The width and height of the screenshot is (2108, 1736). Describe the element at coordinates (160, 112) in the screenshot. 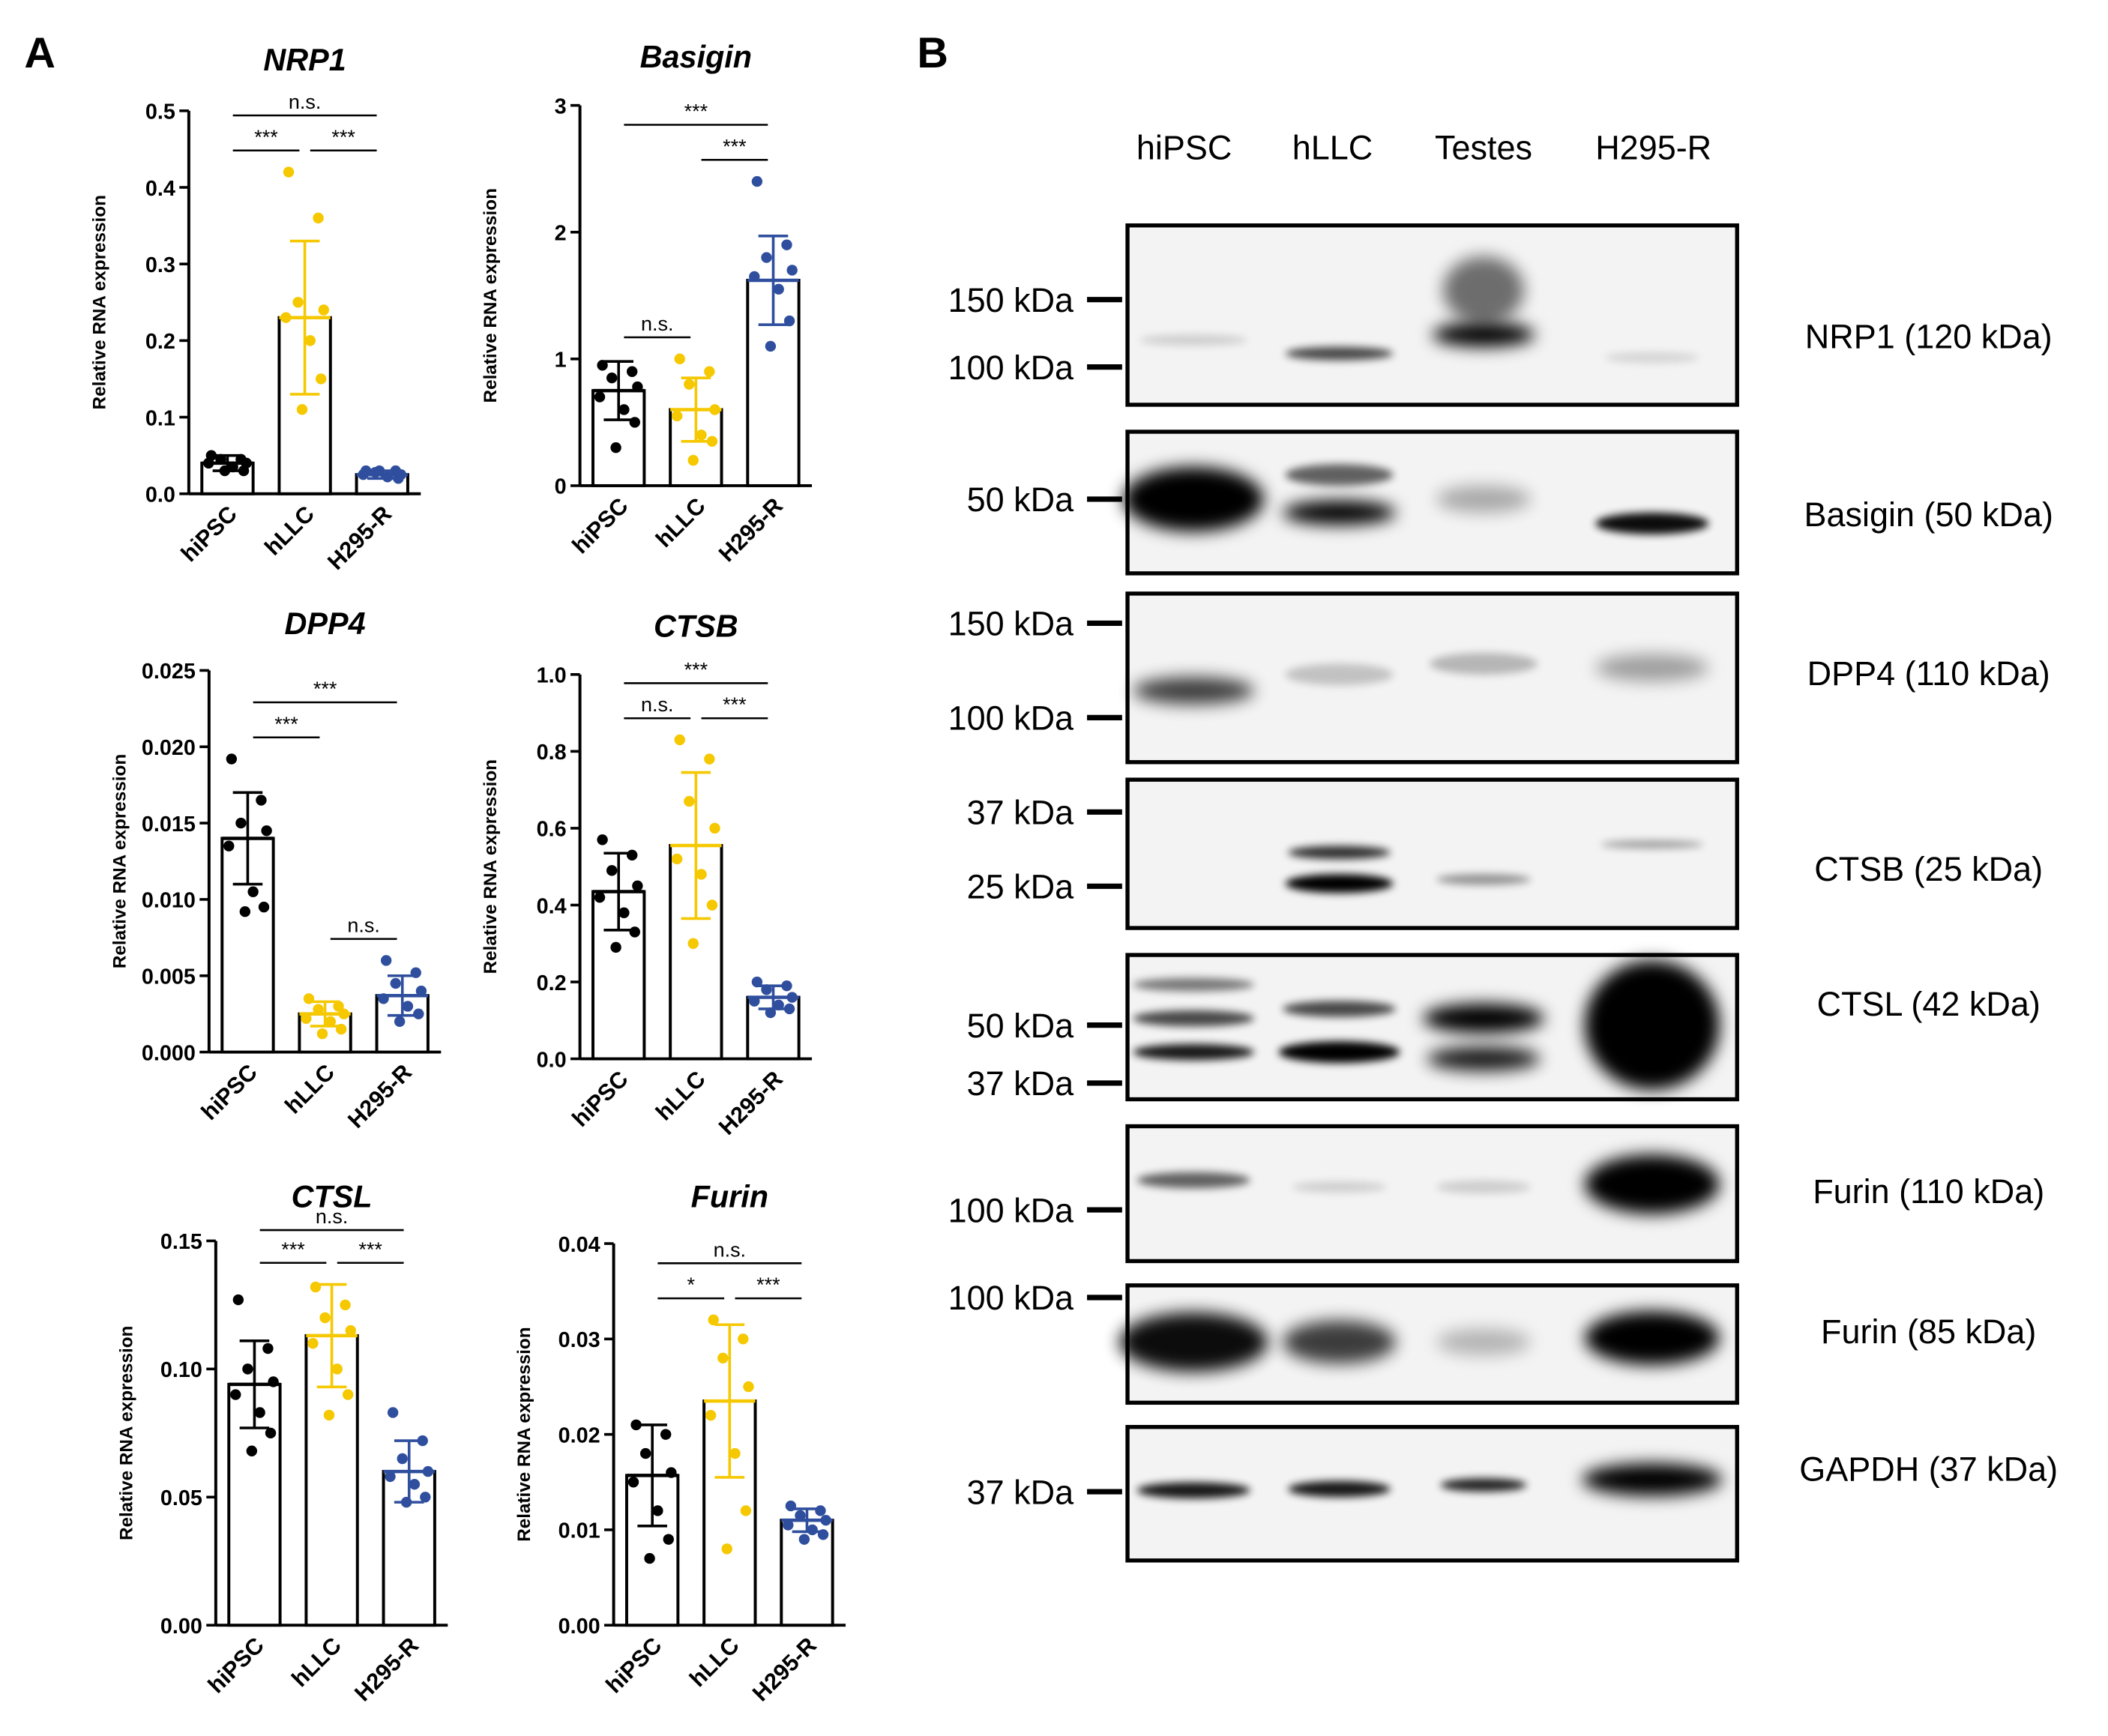

I see `y-tick-label: 0.5` at that location.